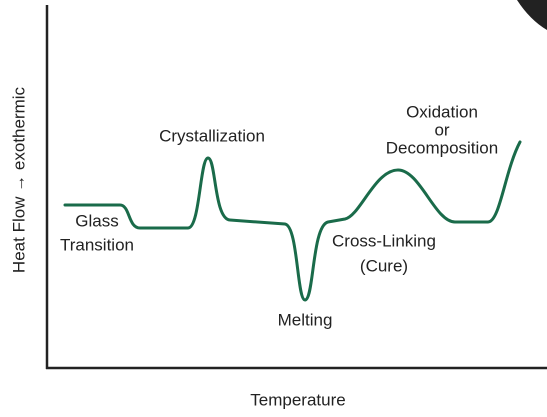 Image resolution: width=547 pixels, height=417 pixels. Describe the element at coordinates (441, 129) in the screenshot. I see `annotation: or` at that location.